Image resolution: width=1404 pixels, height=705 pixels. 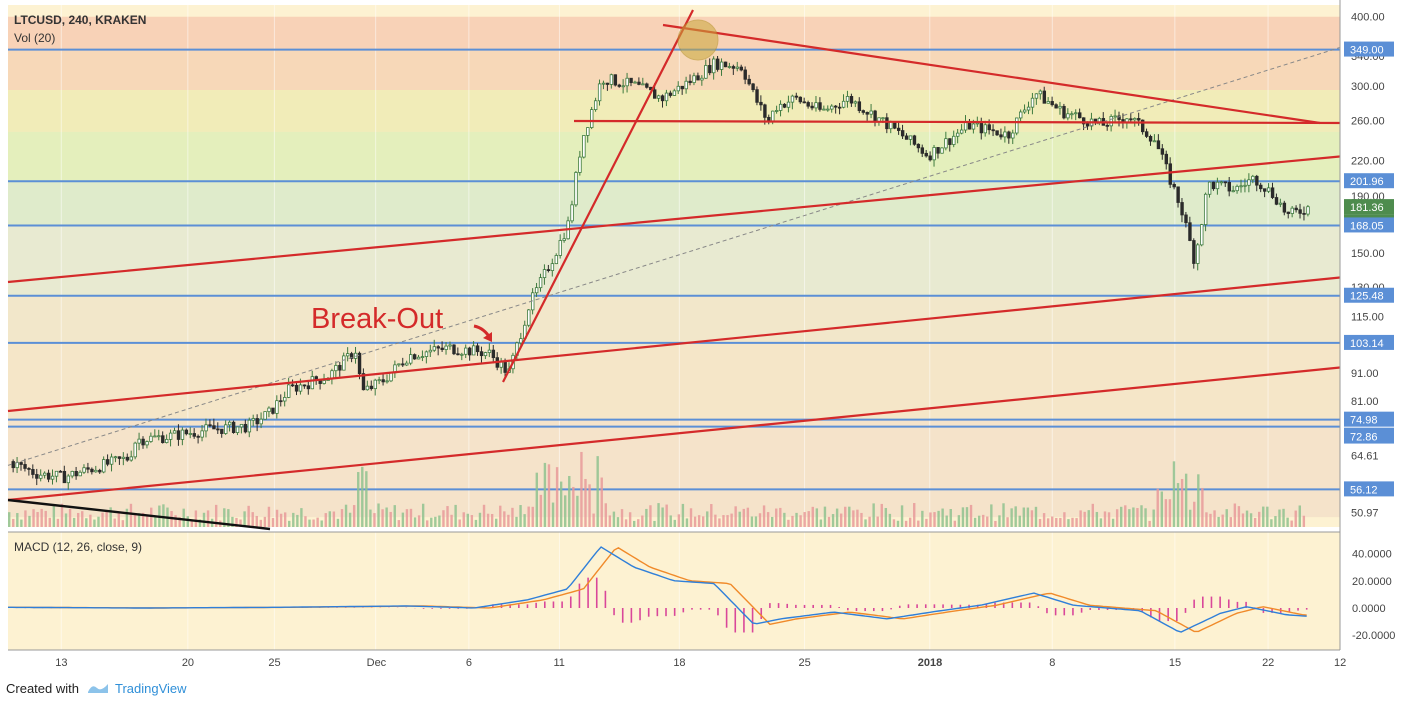 I want to click on breakout-annotation: Break-Out, so click(x=377, y=319).